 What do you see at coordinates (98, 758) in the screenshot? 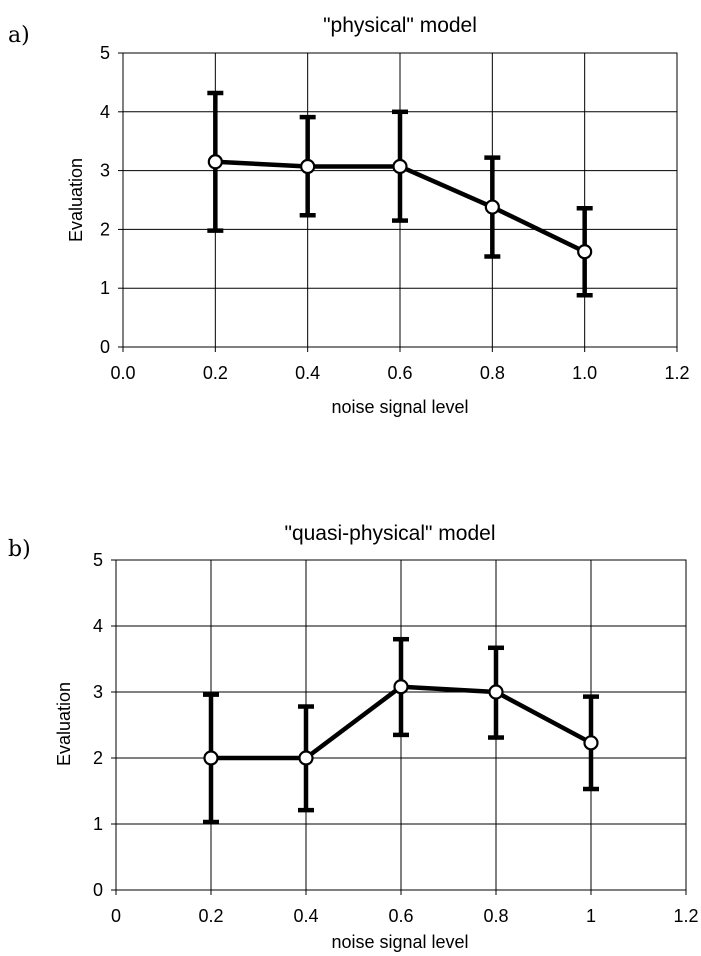
I see `chart-b-ytick-label-2: 2` at bounding box center [98, 758].